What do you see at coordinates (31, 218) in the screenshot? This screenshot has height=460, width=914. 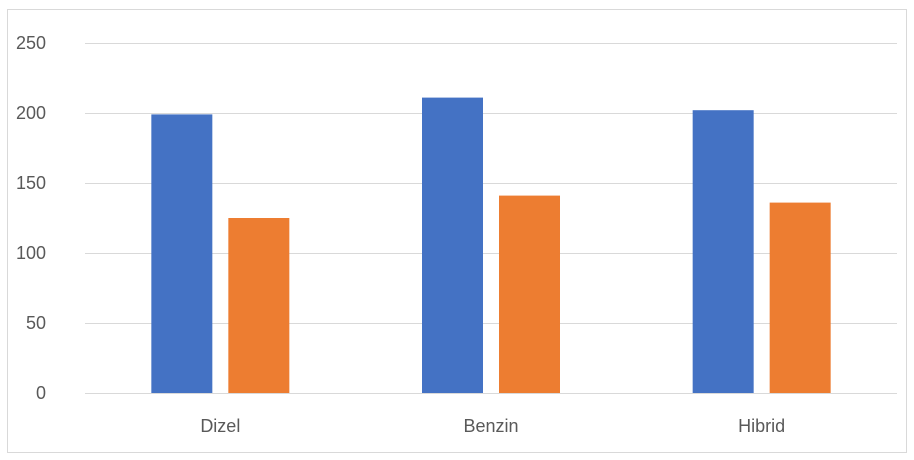 I see `y-axis-tick-labels: 0 50 100 150 200 250` at bounding box center [31, 218].